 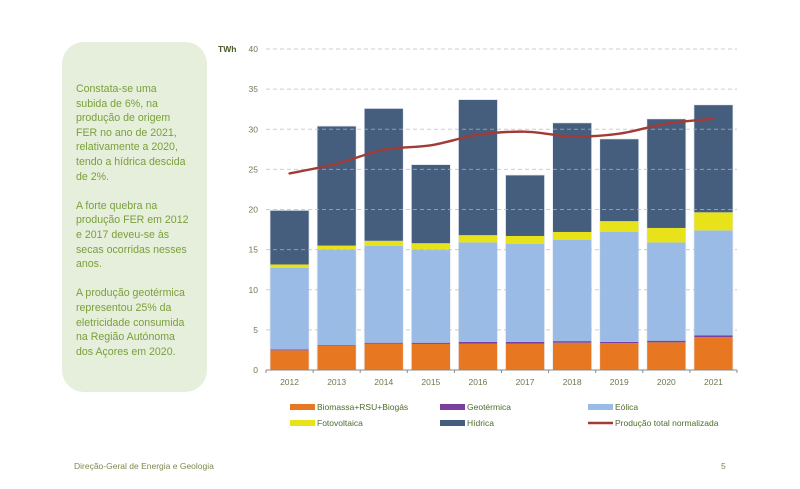 I want to click on bar-stack-2018, so click(x=572, y=246).